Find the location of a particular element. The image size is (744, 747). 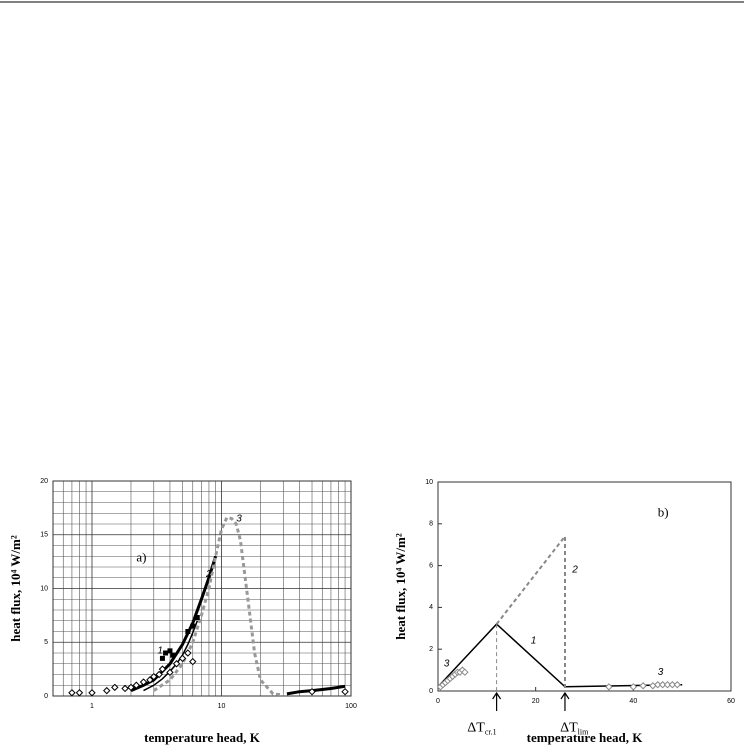

y-tick-label: 8 is located at coordinates (431, 524).